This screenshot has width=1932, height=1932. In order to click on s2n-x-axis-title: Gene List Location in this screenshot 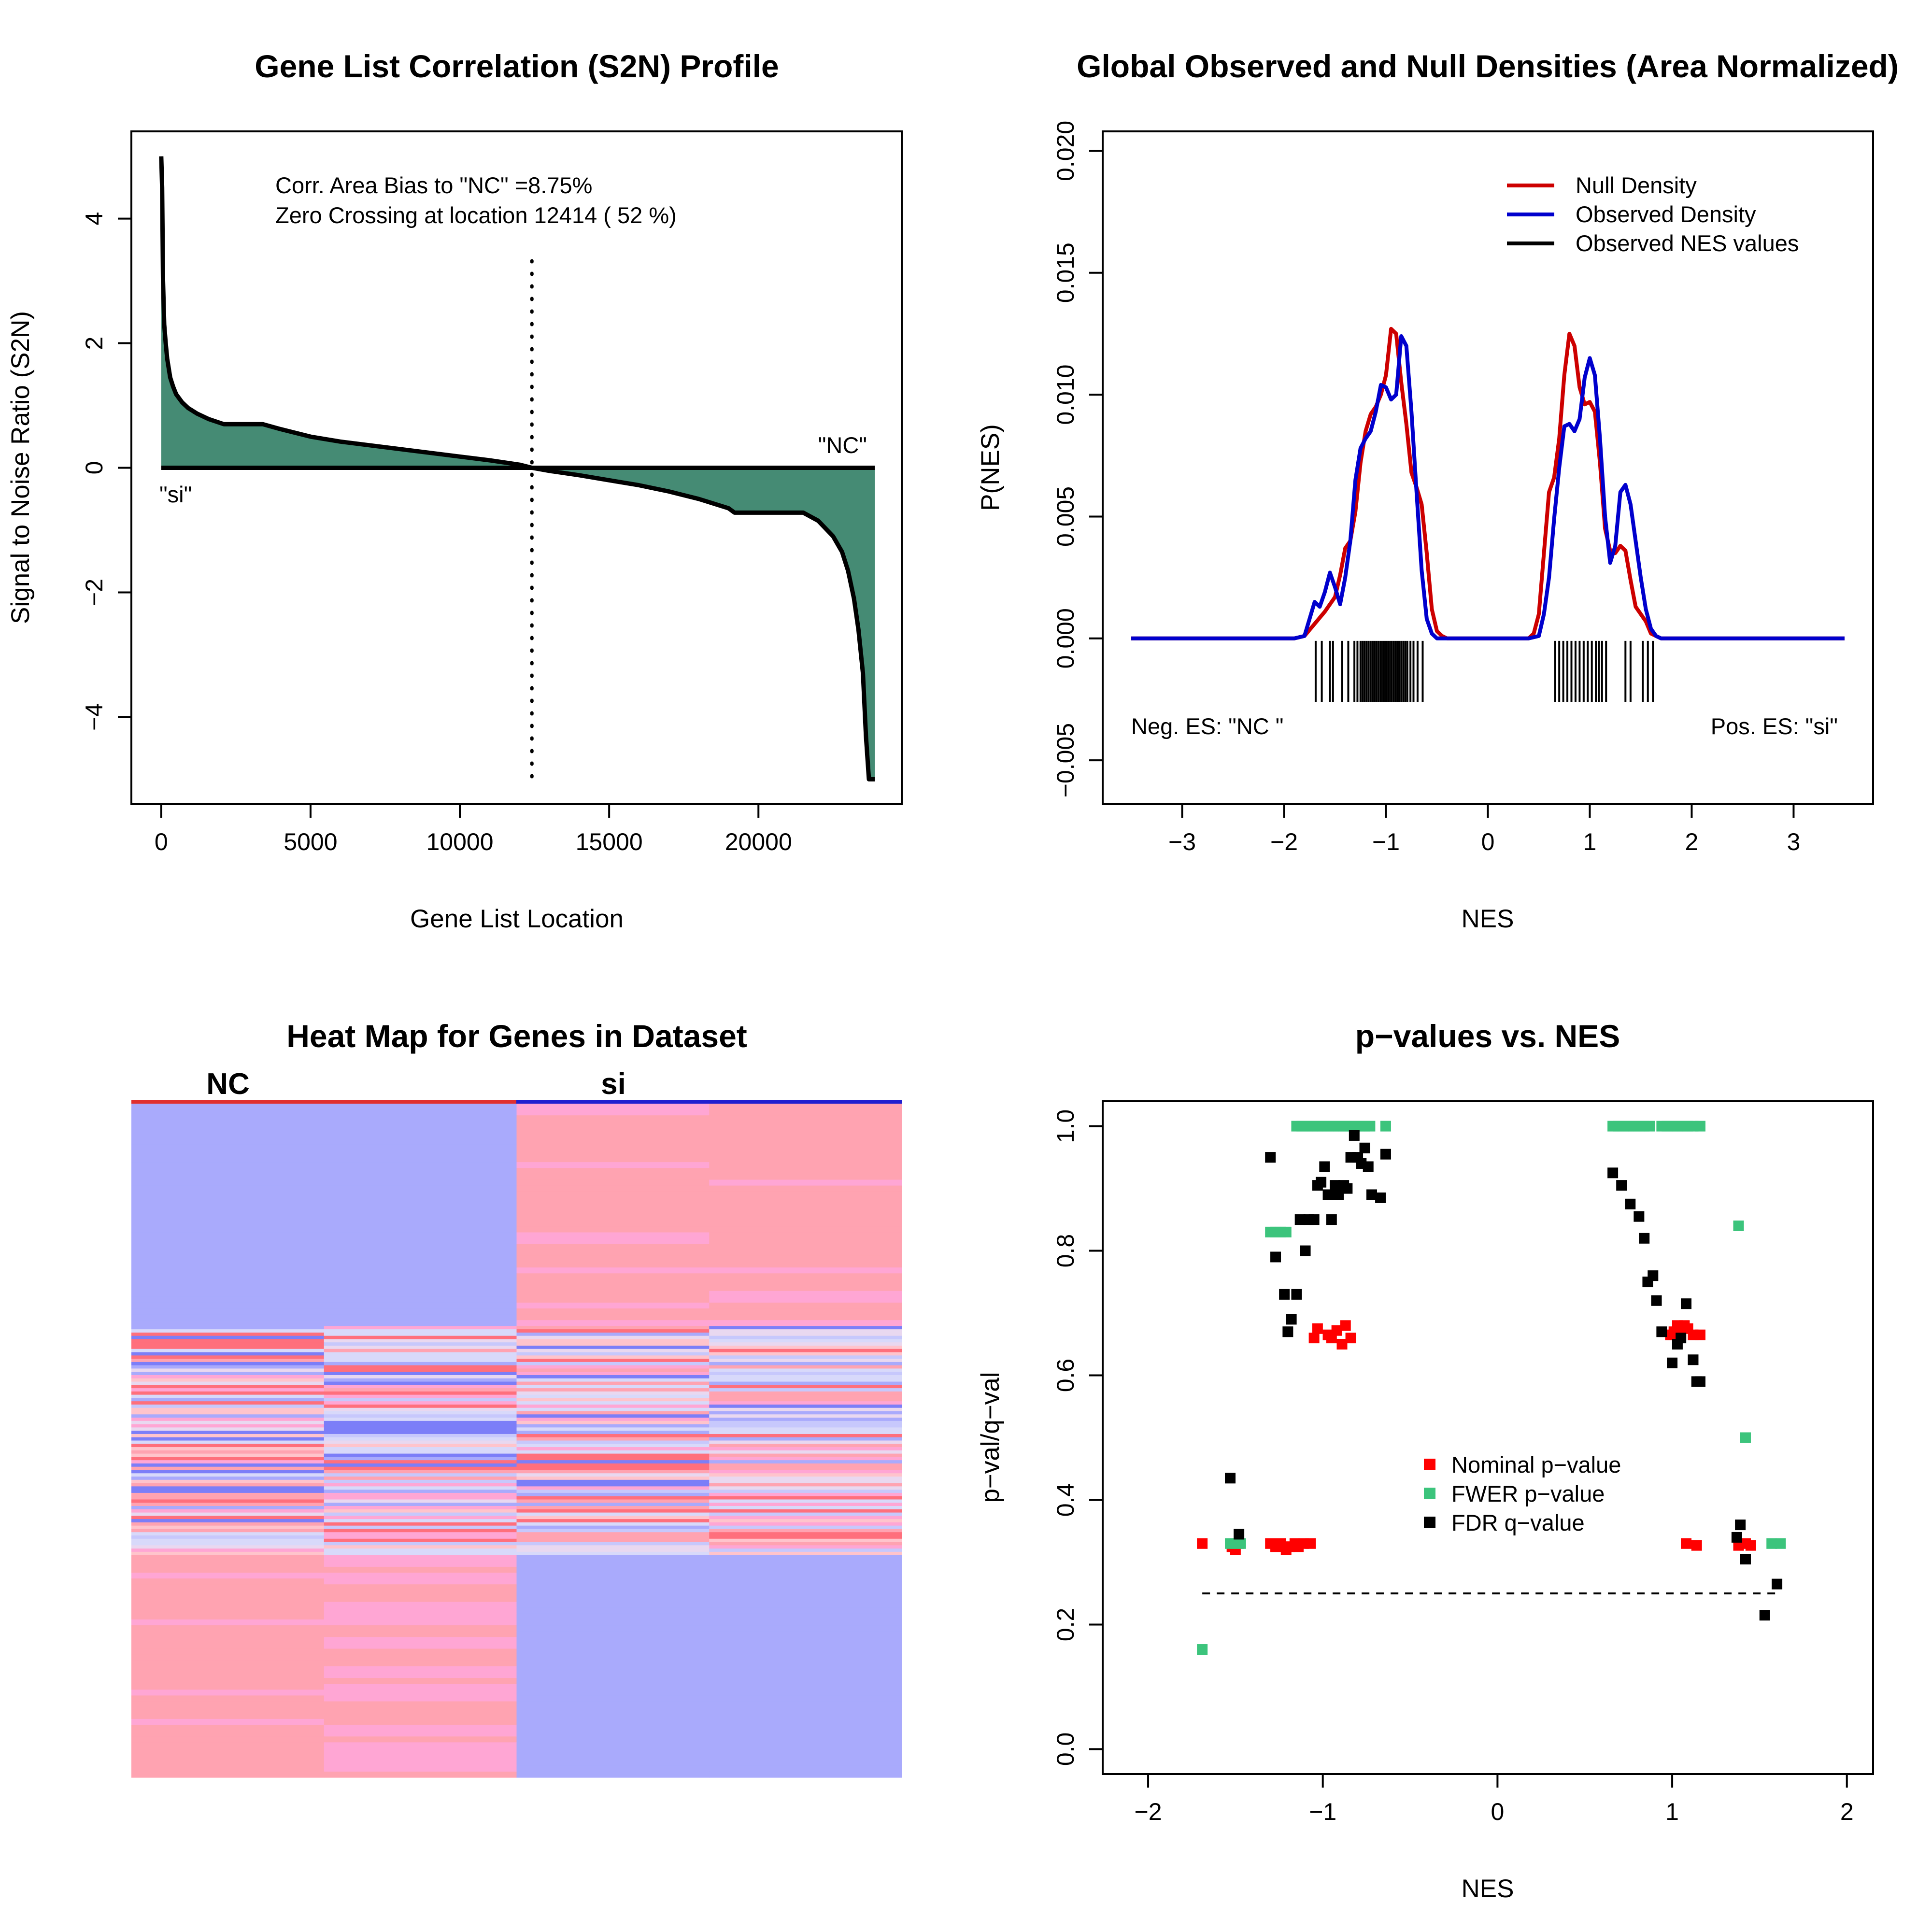, I will do `click(517, 919)`.